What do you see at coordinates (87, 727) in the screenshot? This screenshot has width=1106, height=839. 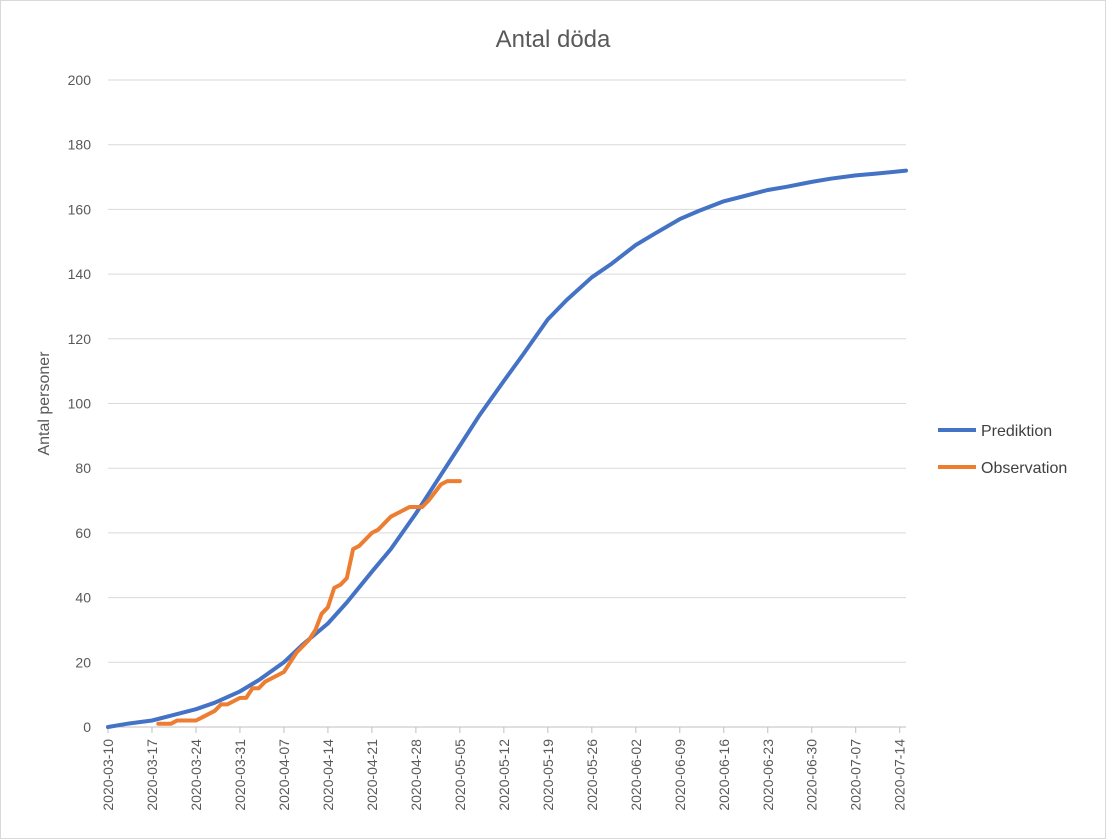 I see `y-tick-label: 0` at bounding box center [87, 727].